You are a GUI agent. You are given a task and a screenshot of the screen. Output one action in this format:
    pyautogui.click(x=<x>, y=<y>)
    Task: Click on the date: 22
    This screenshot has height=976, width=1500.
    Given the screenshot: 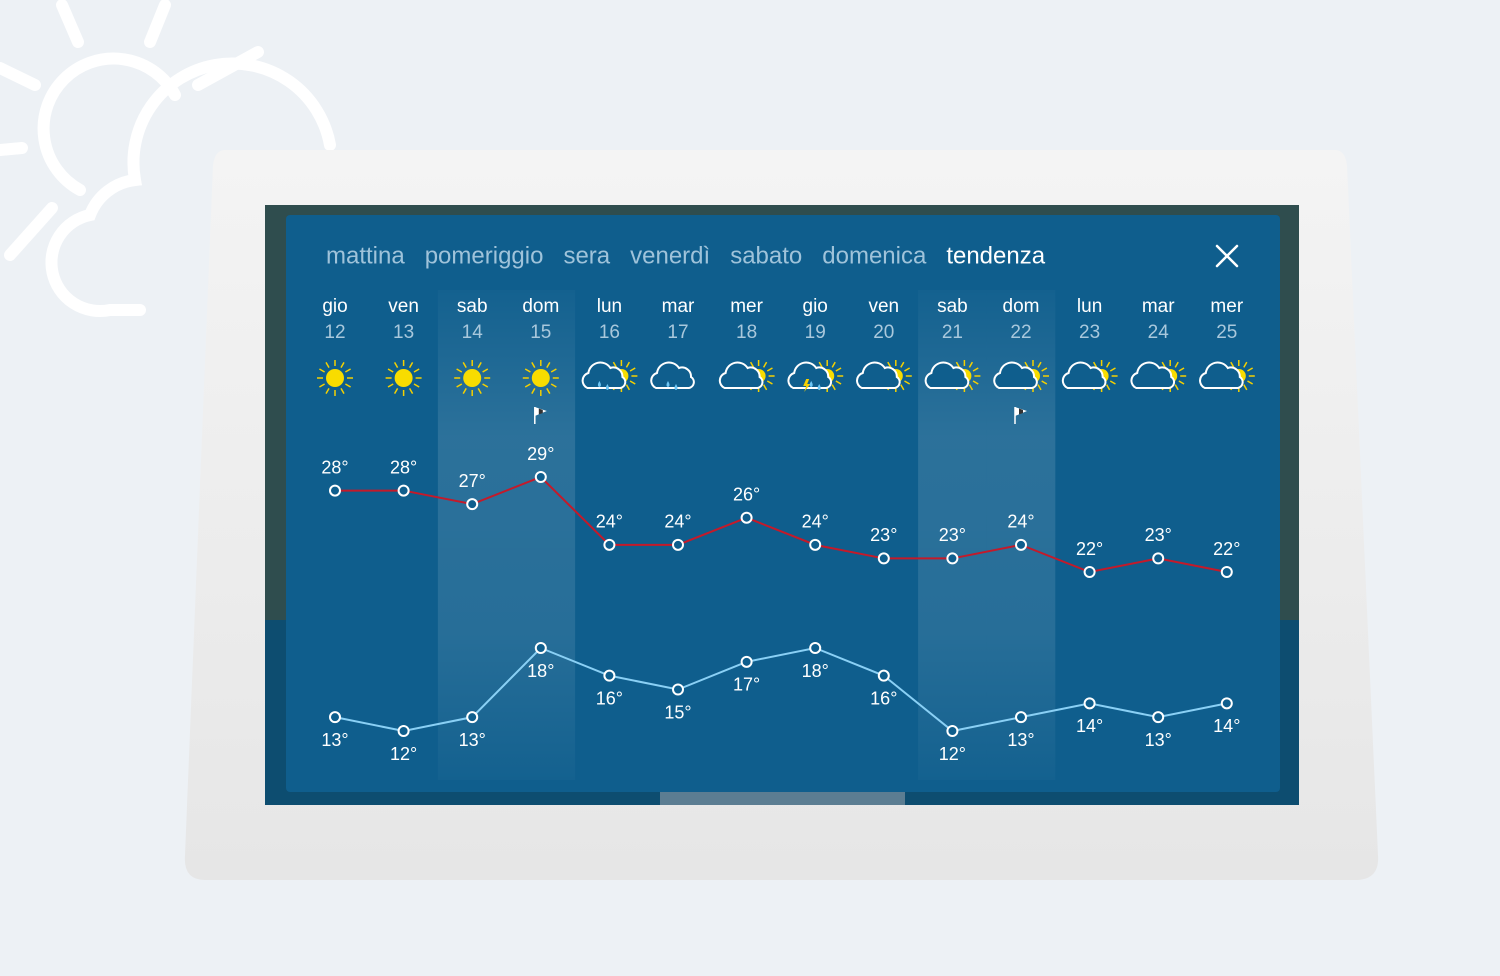 What is the action you would take?
    pyautogui.click(x=1020, y=332)
    